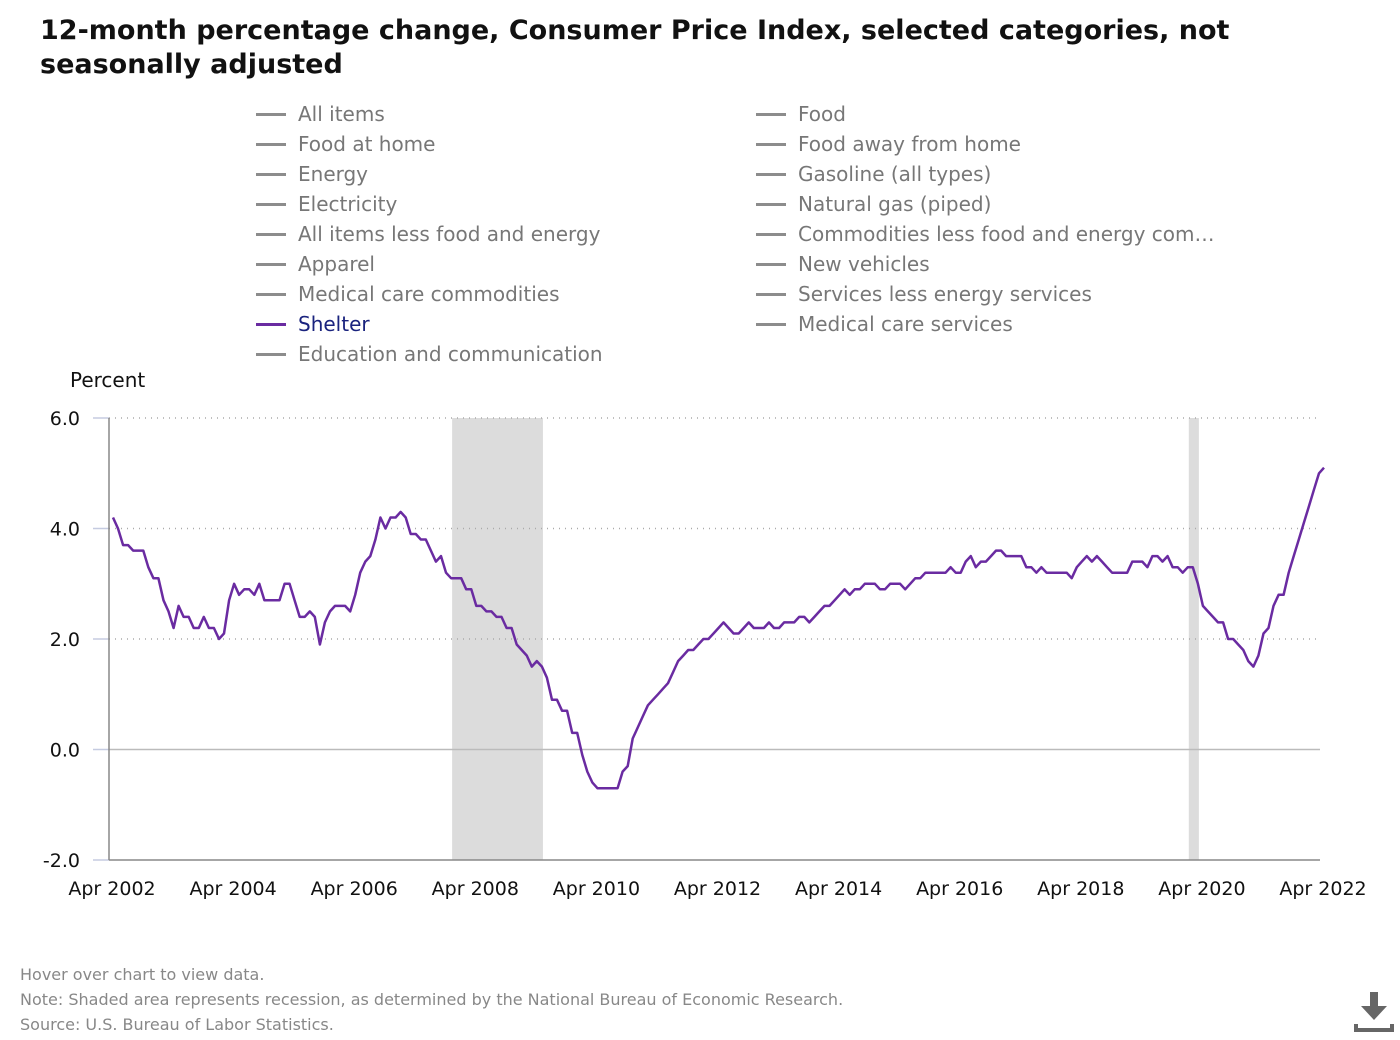 The width and height of the screenshot is (1400, 1040). I want to click on x-tick-label: Apr 2014, so click(838, 889).